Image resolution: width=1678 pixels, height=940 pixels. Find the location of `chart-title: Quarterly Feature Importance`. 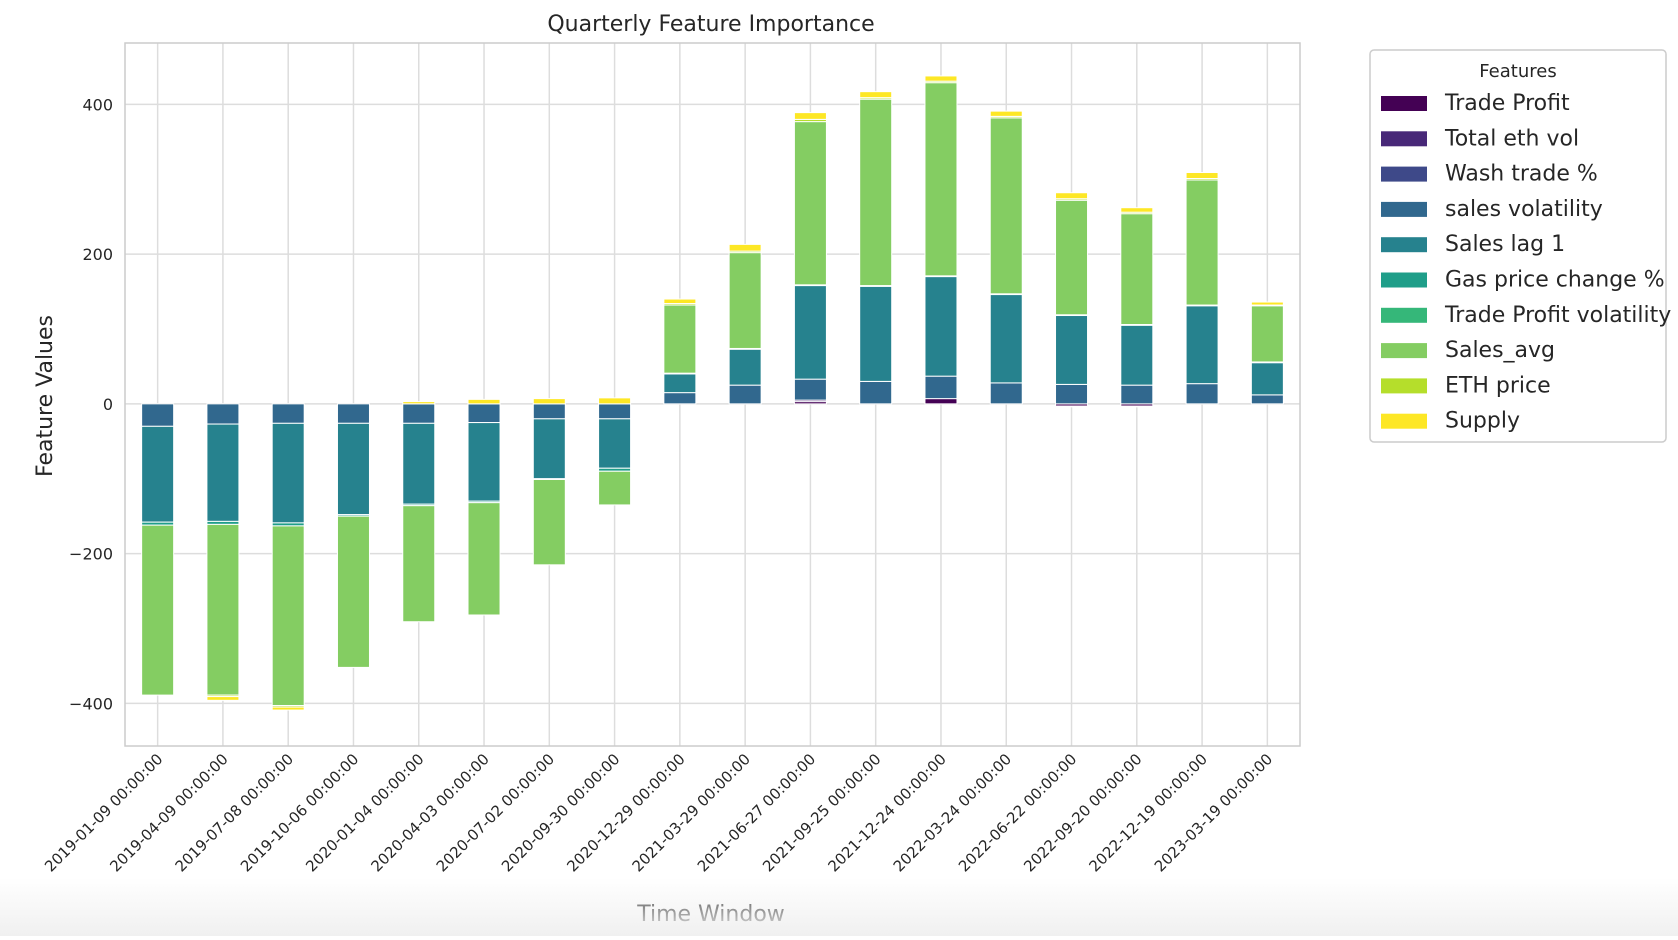

chart-title: Quarterly Feature Importance is located at coordinates (710, 24).